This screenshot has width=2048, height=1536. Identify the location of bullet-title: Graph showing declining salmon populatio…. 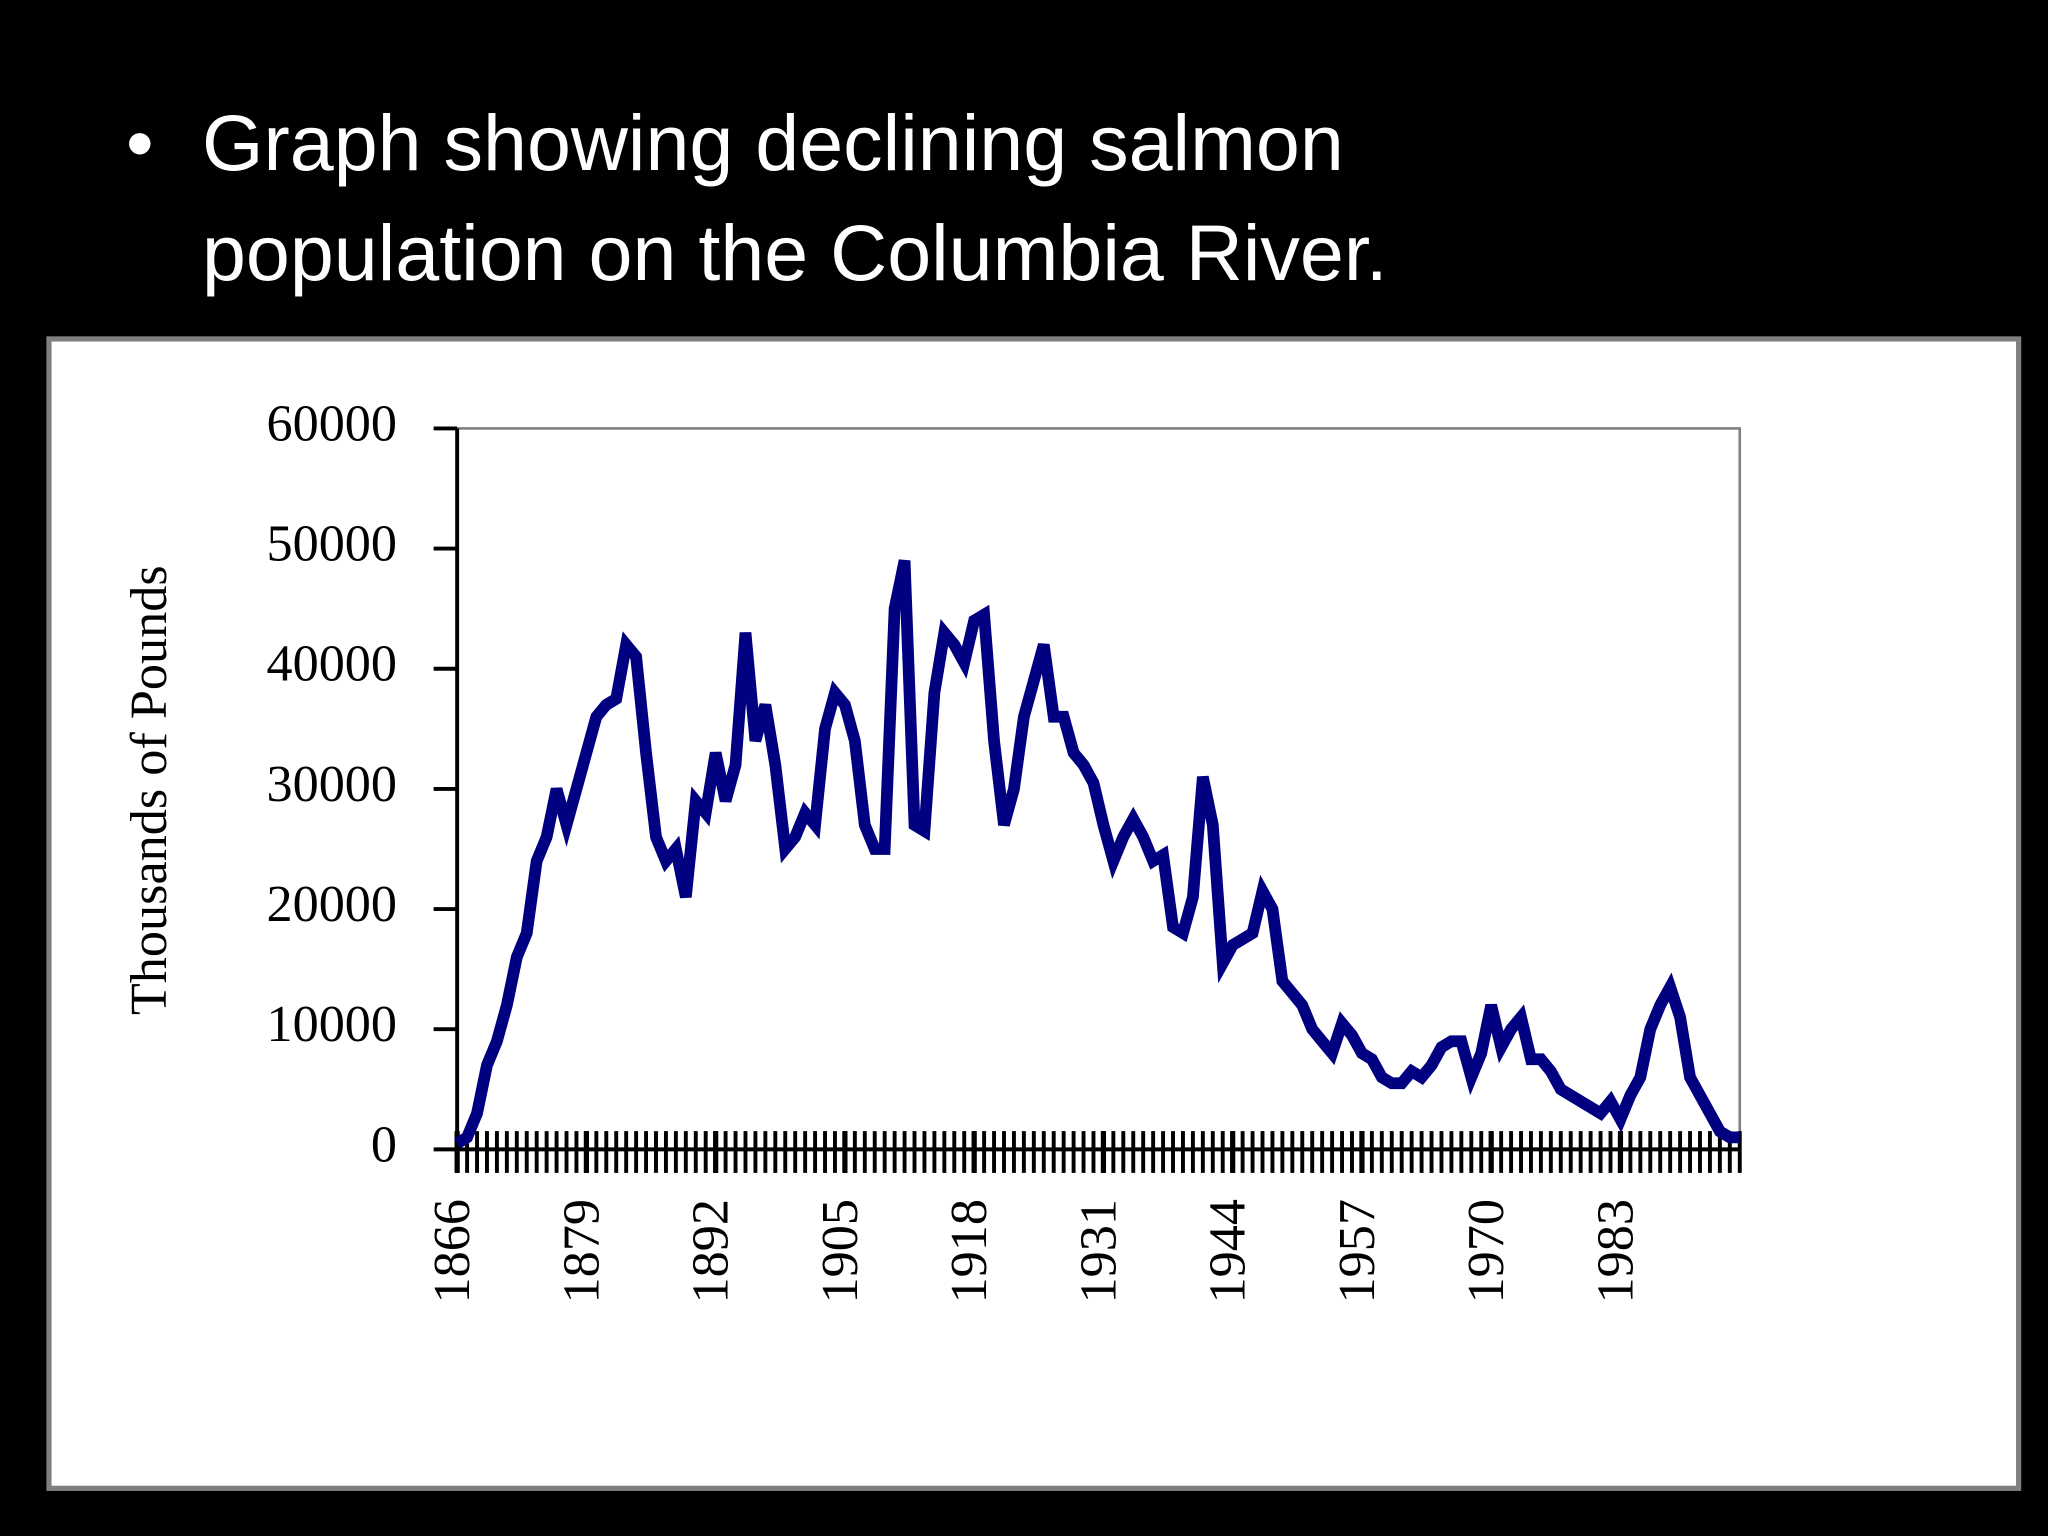
(914, 198).